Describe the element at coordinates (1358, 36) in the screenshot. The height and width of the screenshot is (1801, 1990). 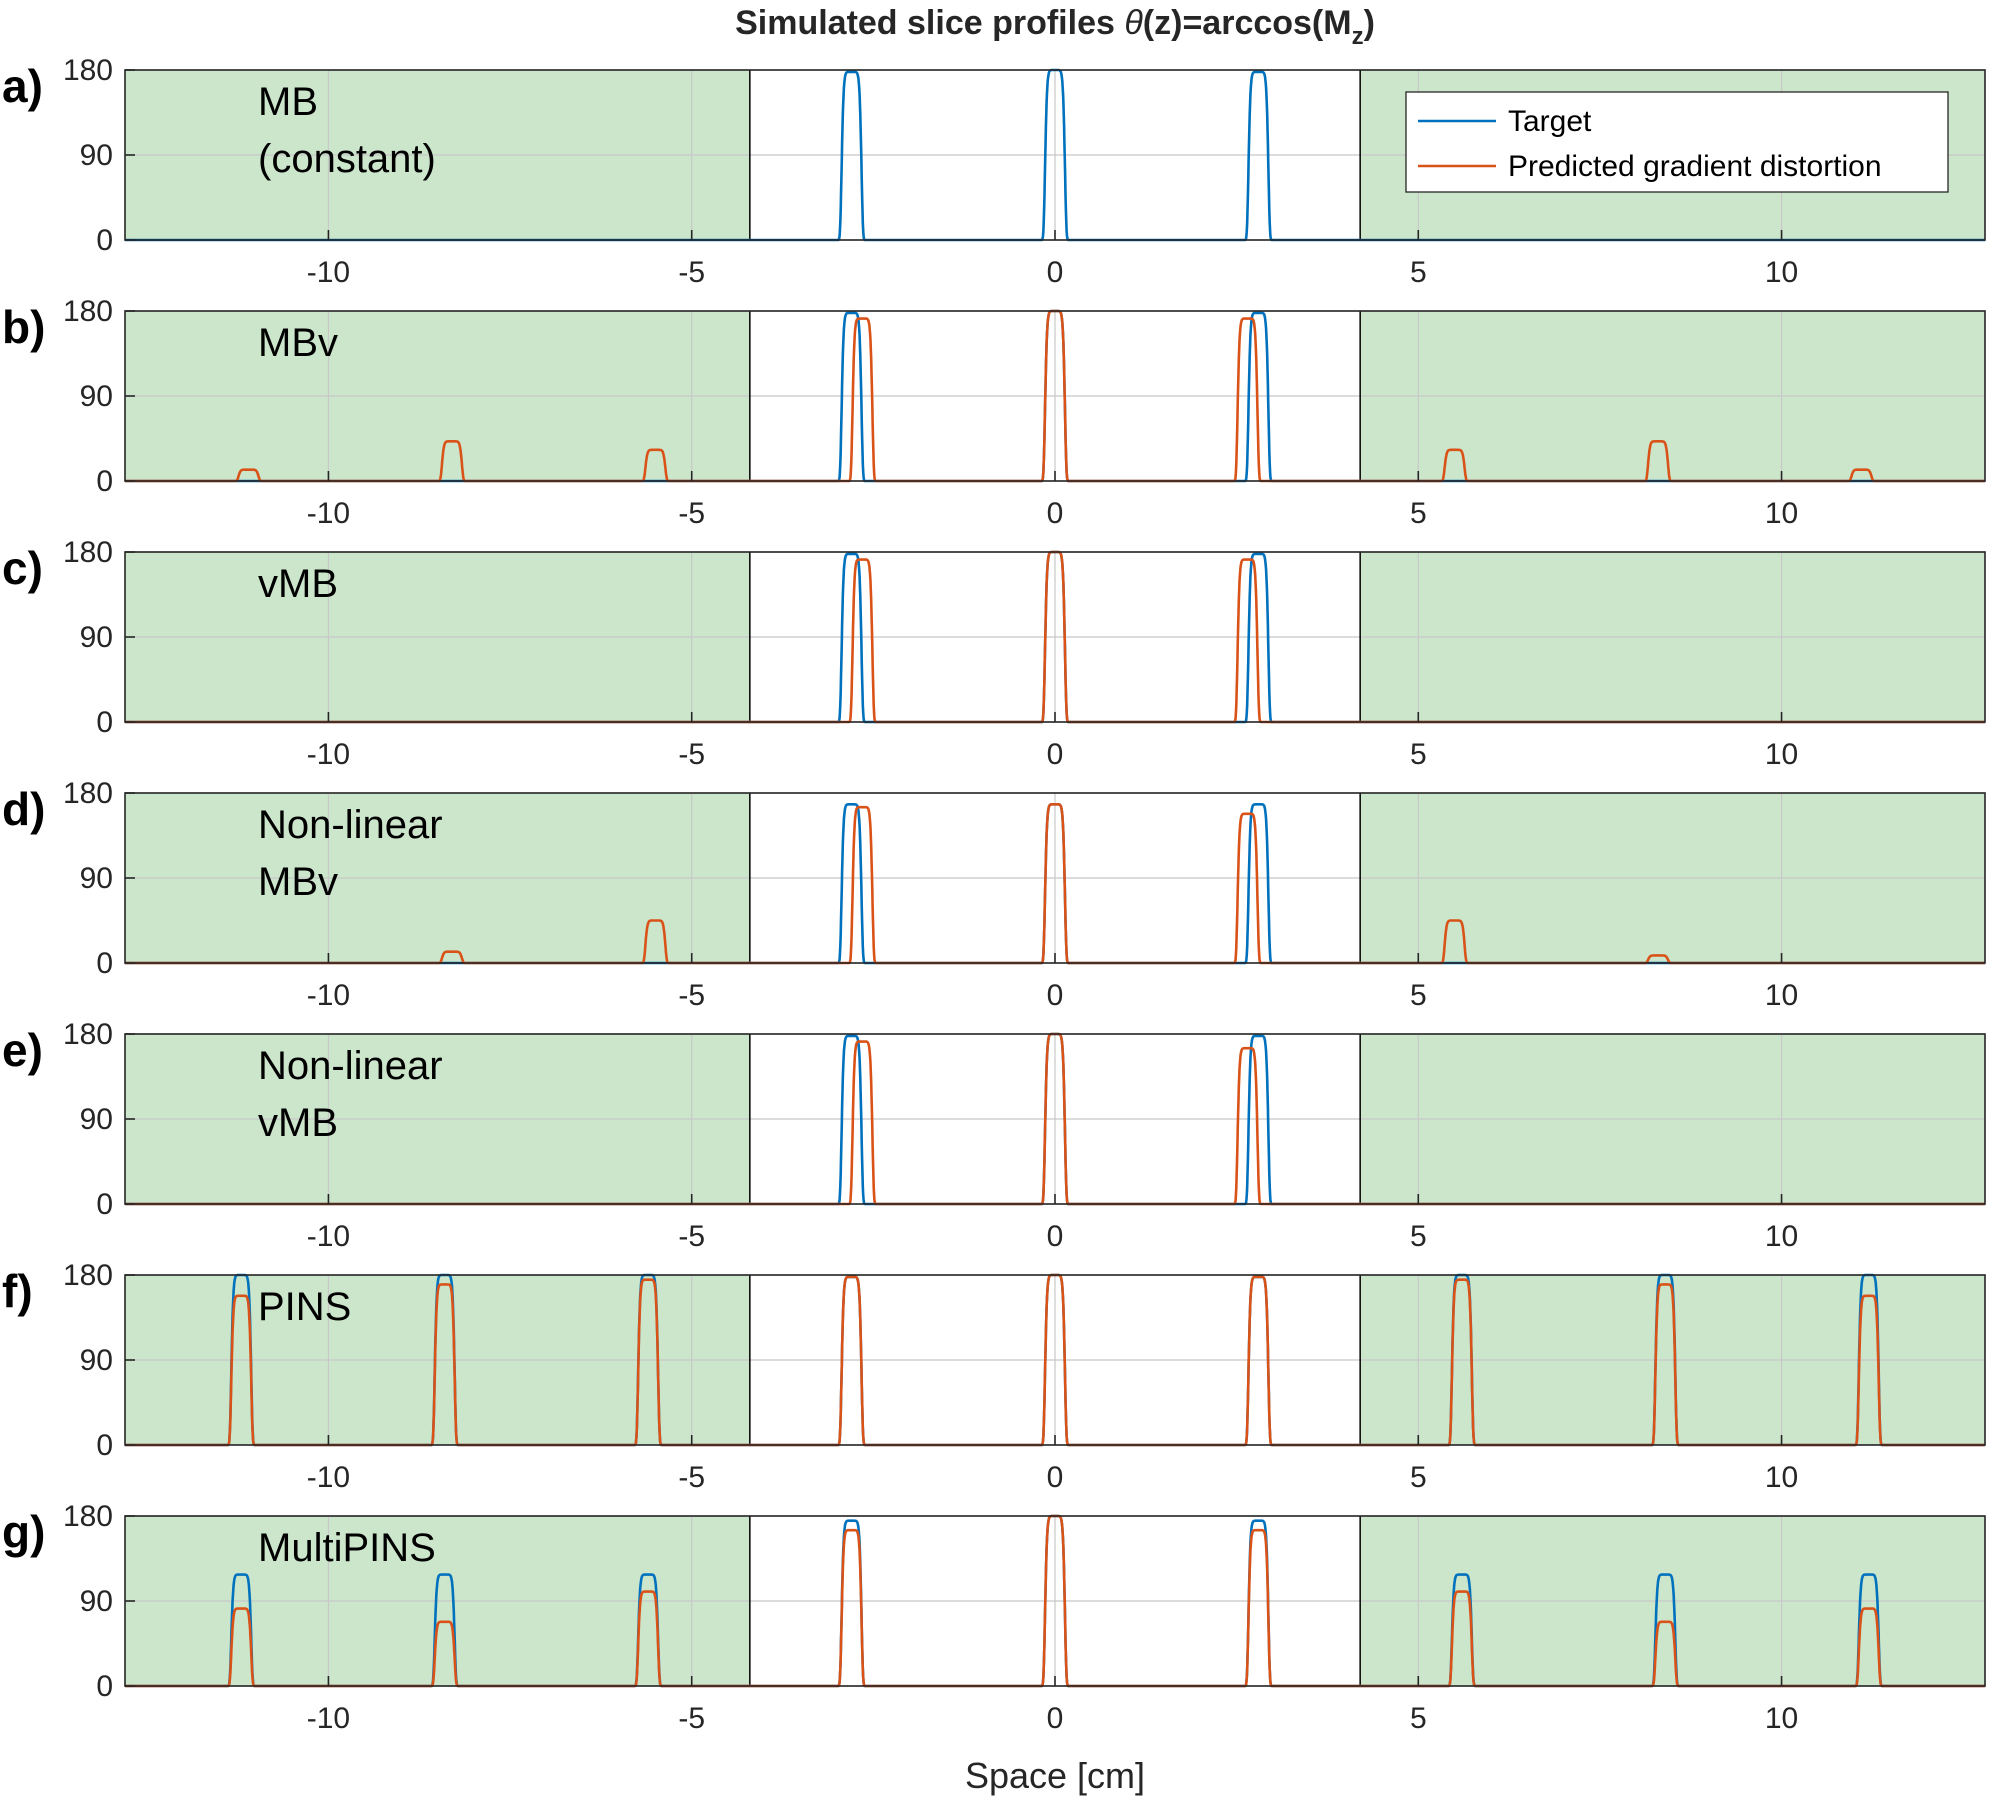
I see `title-sub: z` at that location.